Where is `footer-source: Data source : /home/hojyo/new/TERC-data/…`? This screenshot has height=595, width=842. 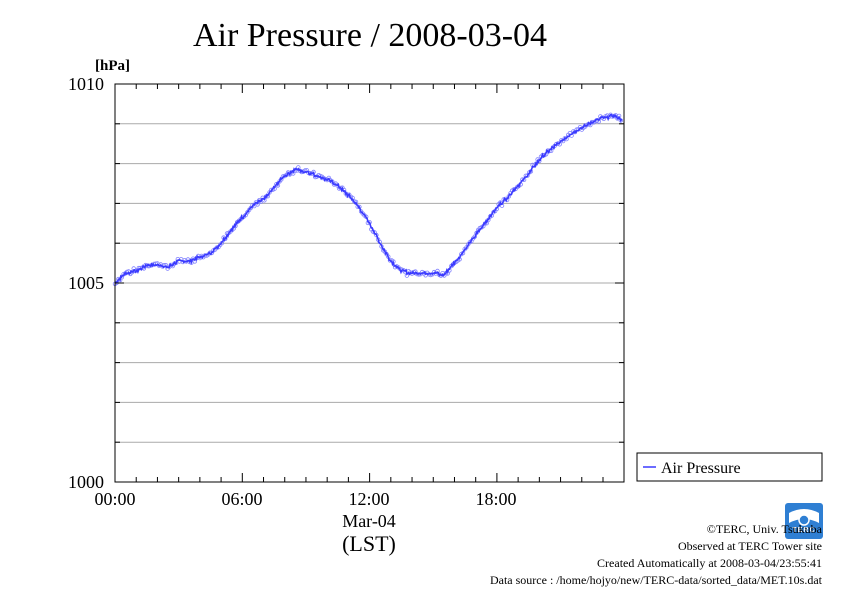 footer-source: Data source : /home/hojyo/new/TERC-data/… is located at coordinates (655, 580).